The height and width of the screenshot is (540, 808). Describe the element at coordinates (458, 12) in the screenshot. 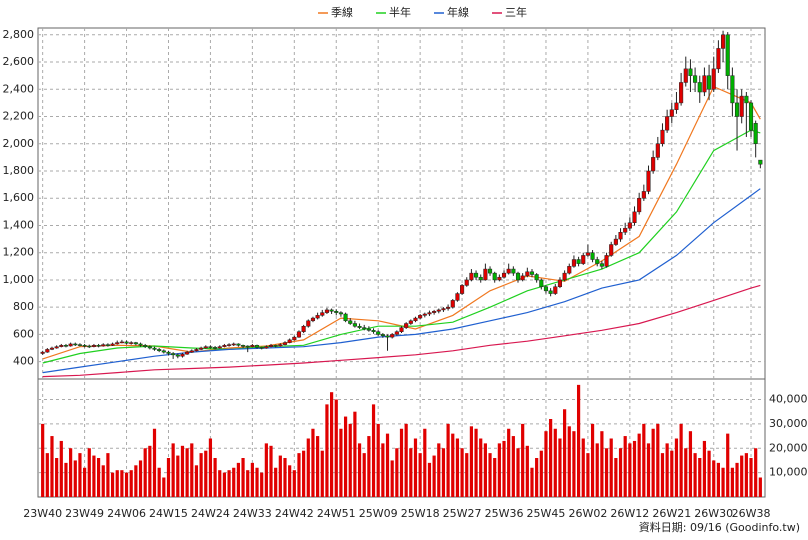

I see `legend-label: 年線` at that location.